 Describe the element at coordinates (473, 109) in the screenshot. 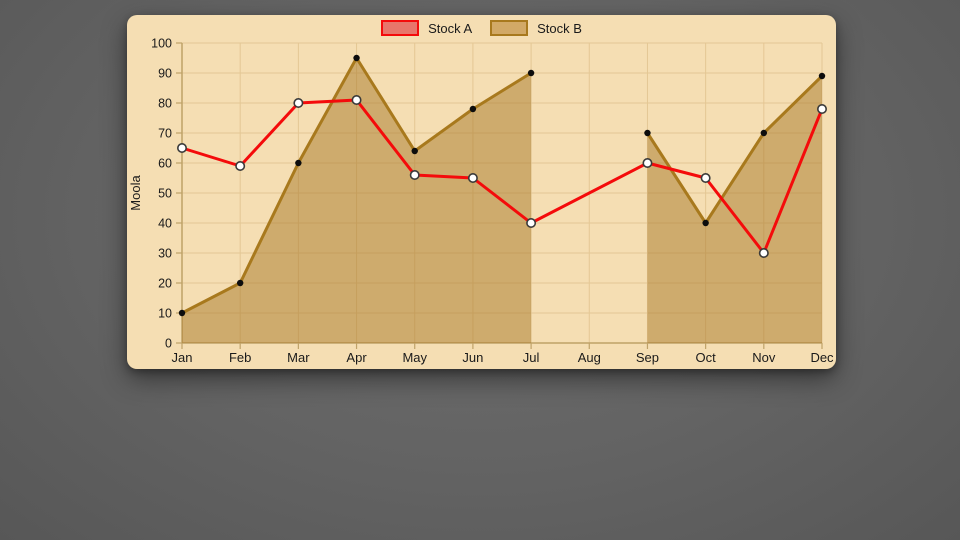

I see `stock-b-point-Jun` at that location.